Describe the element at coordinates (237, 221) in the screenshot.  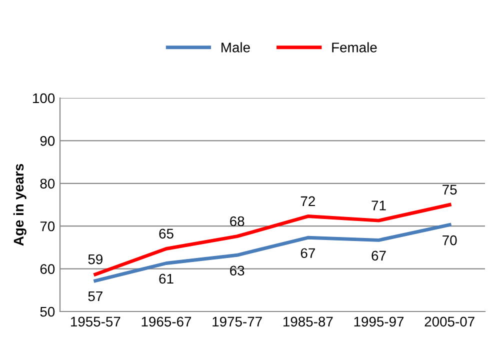
I see `data-label: 68` at that location.